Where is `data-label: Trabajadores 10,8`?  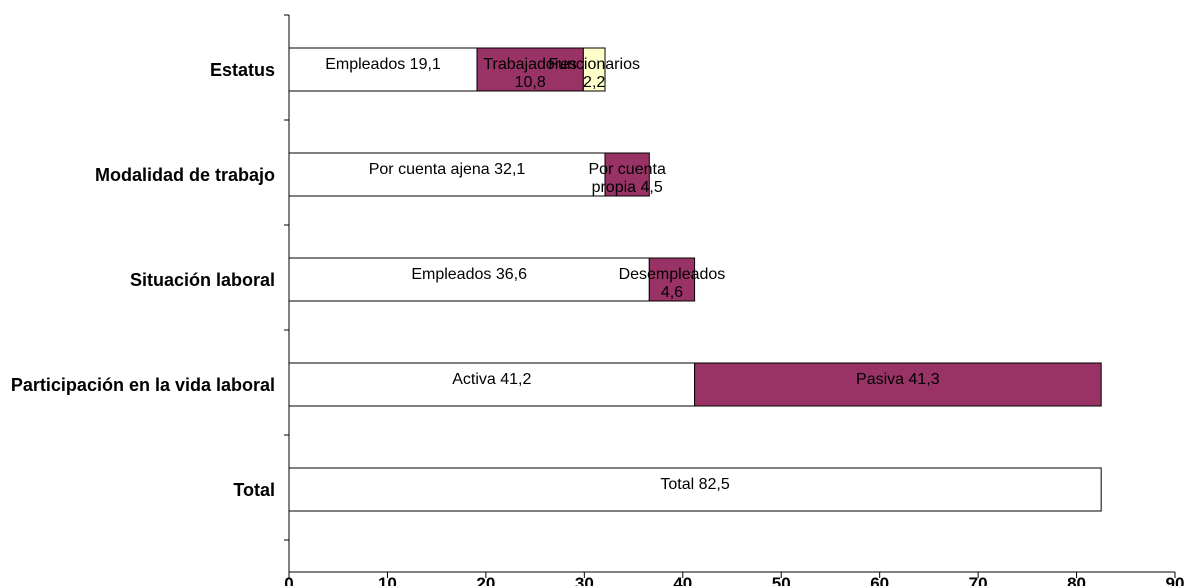 data-label: Trabajadores 10,8 is located at coordinates (530, 73).